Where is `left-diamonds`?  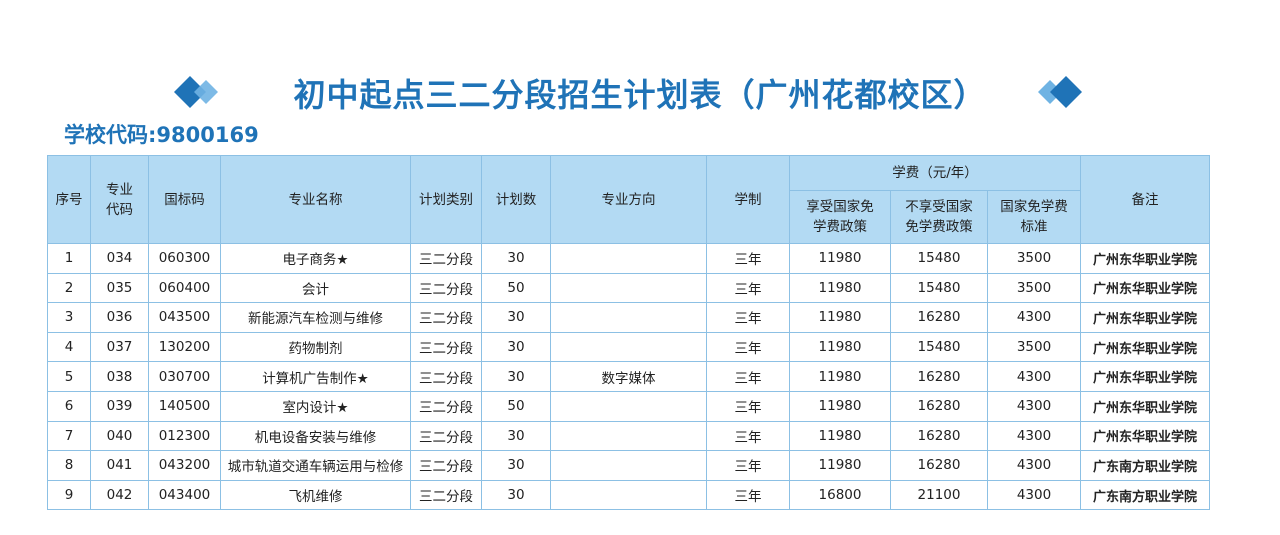 left-diamonds is located at coordinates (196, 92).